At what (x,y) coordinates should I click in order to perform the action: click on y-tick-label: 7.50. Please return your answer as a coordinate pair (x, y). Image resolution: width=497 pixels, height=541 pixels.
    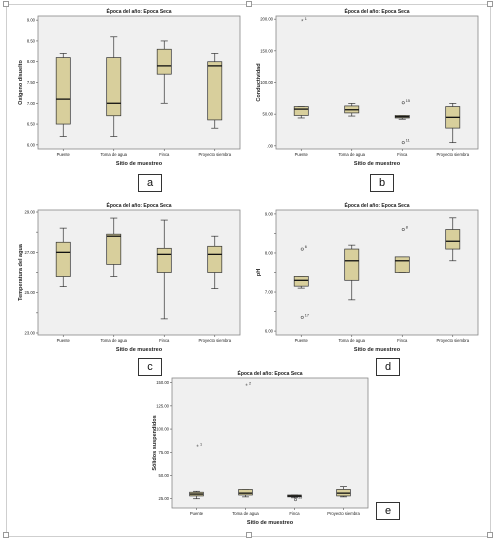
    Looking at the image, I should click on (31, 82).